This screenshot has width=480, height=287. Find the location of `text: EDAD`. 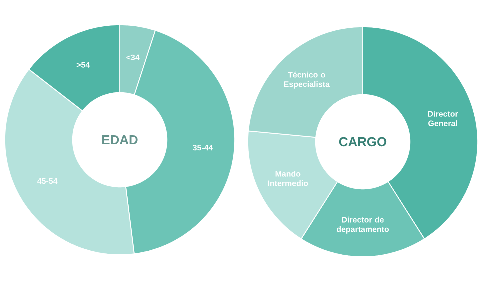

text: EDAD is located at coordinates (120, 140).